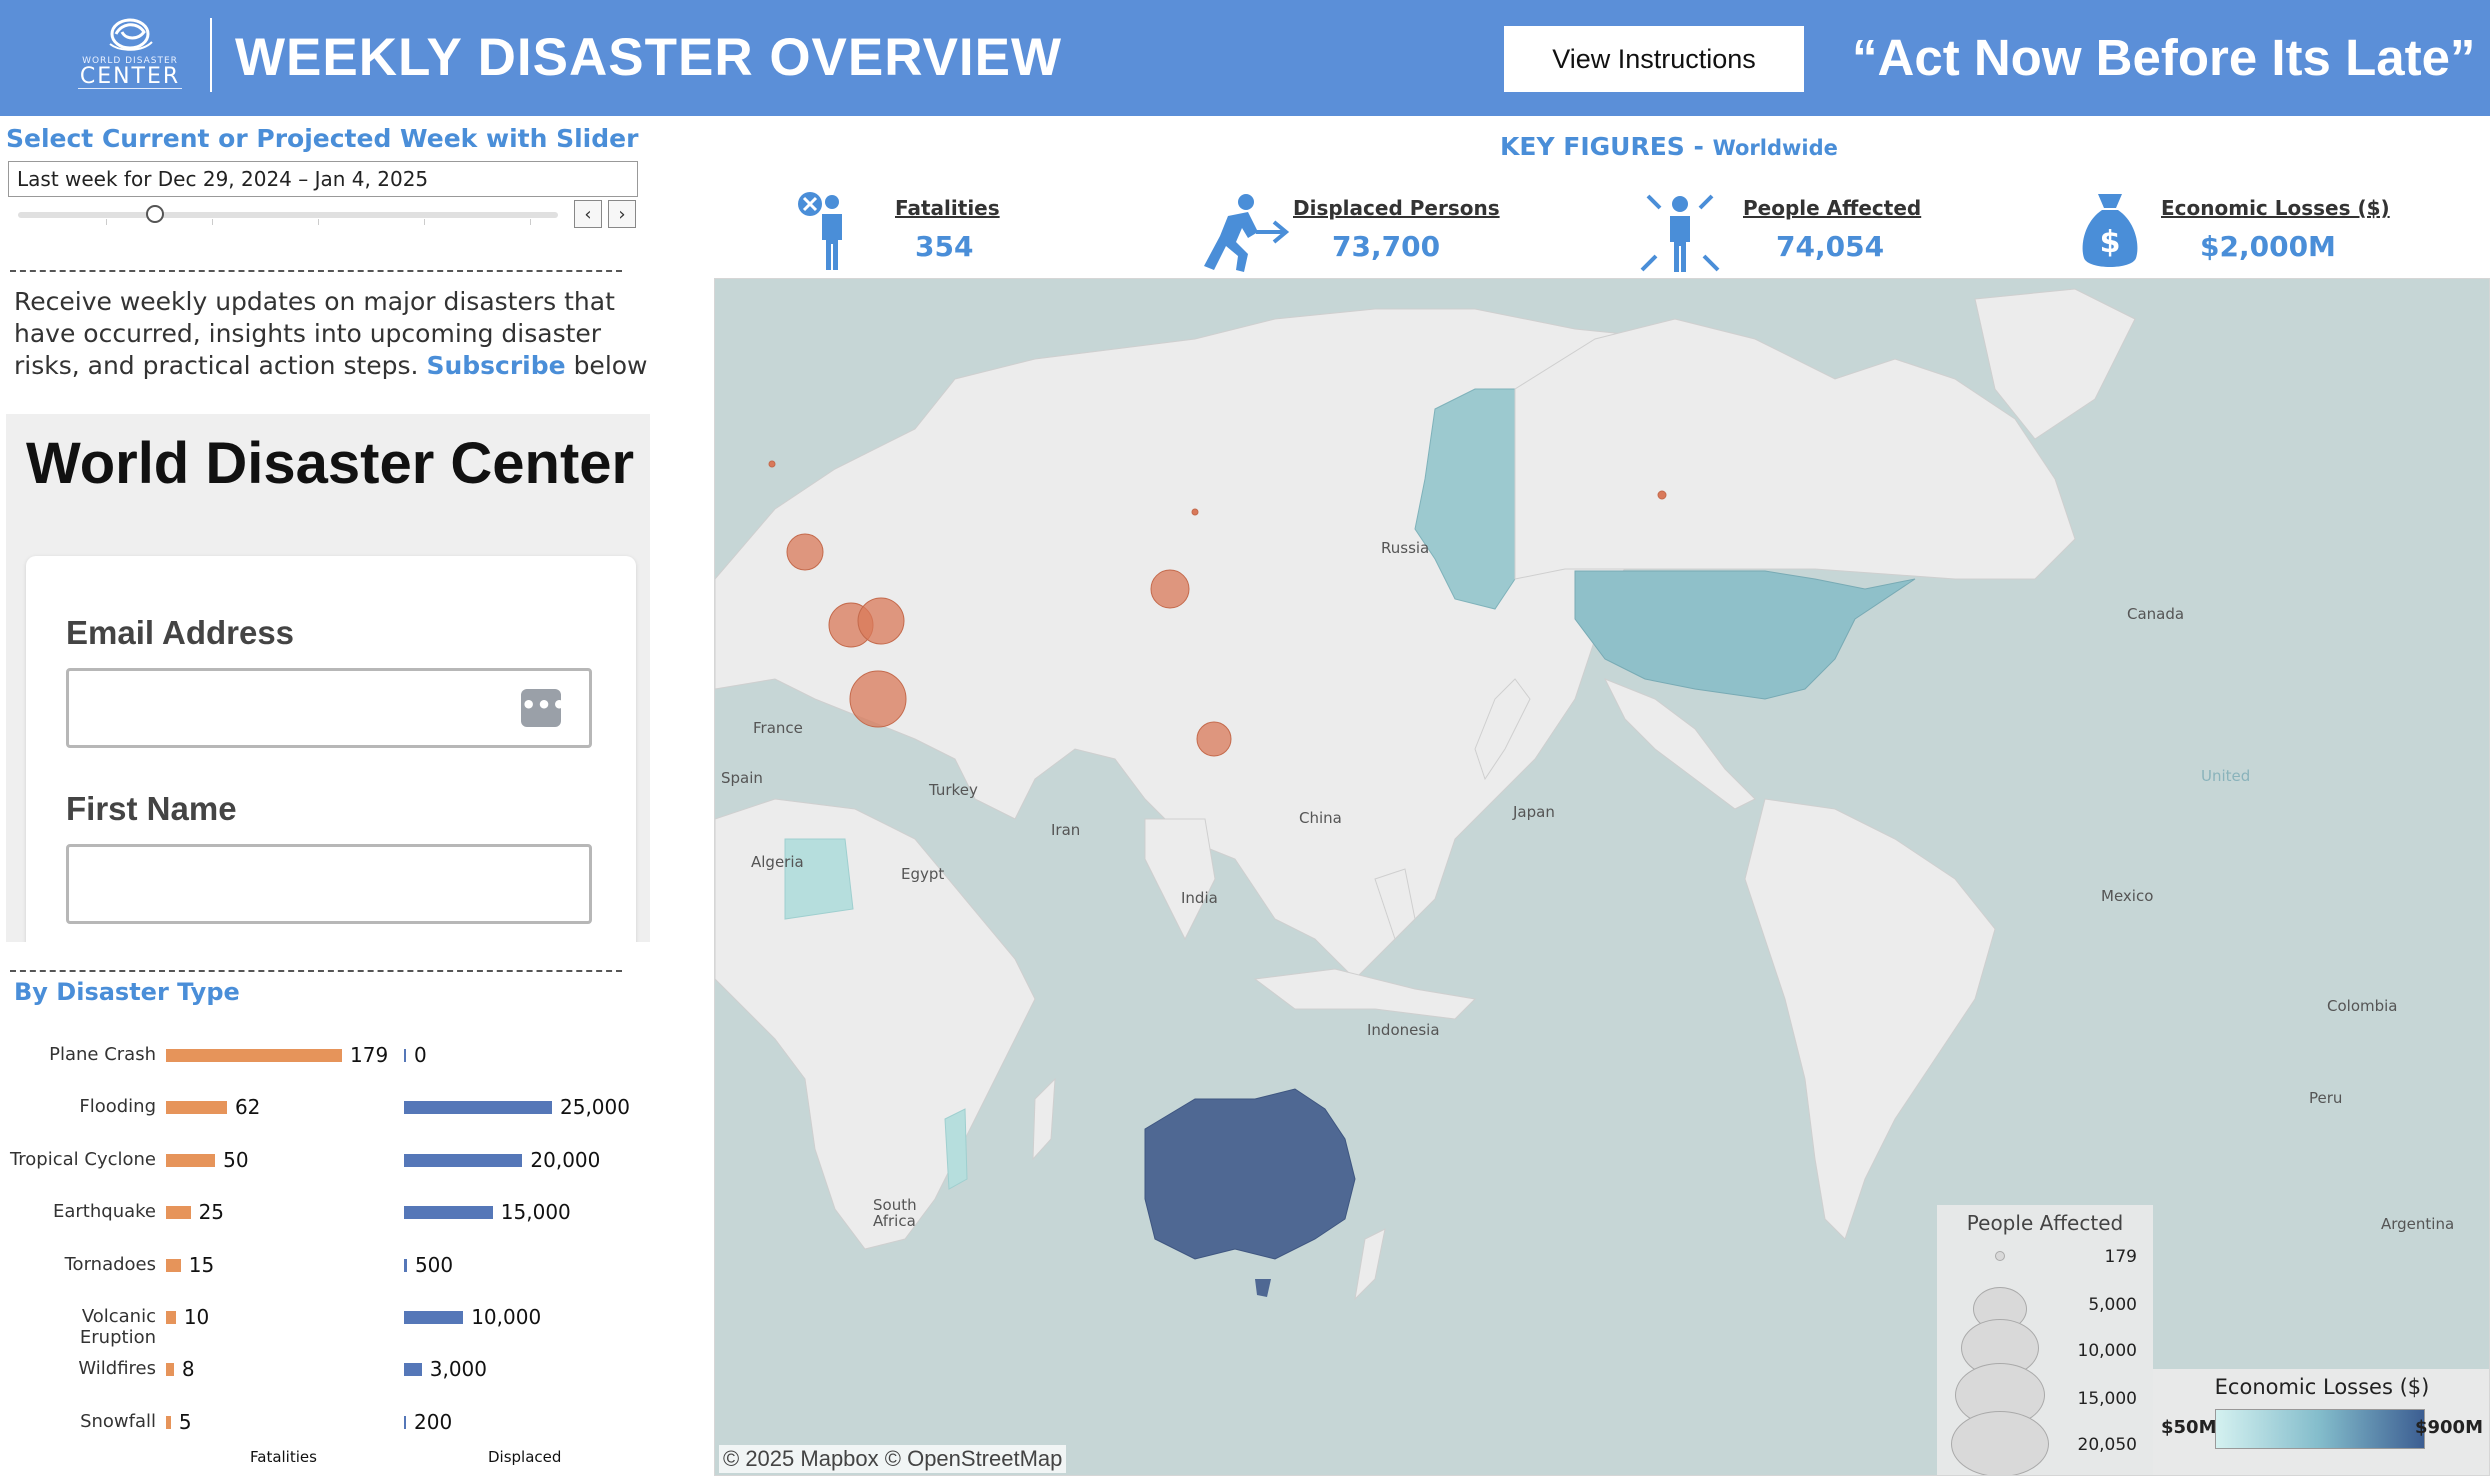 This screenshot has height=1480, width=2490. I want to click on fatalities-axis-label: Fatalities, so click(283, 1457).